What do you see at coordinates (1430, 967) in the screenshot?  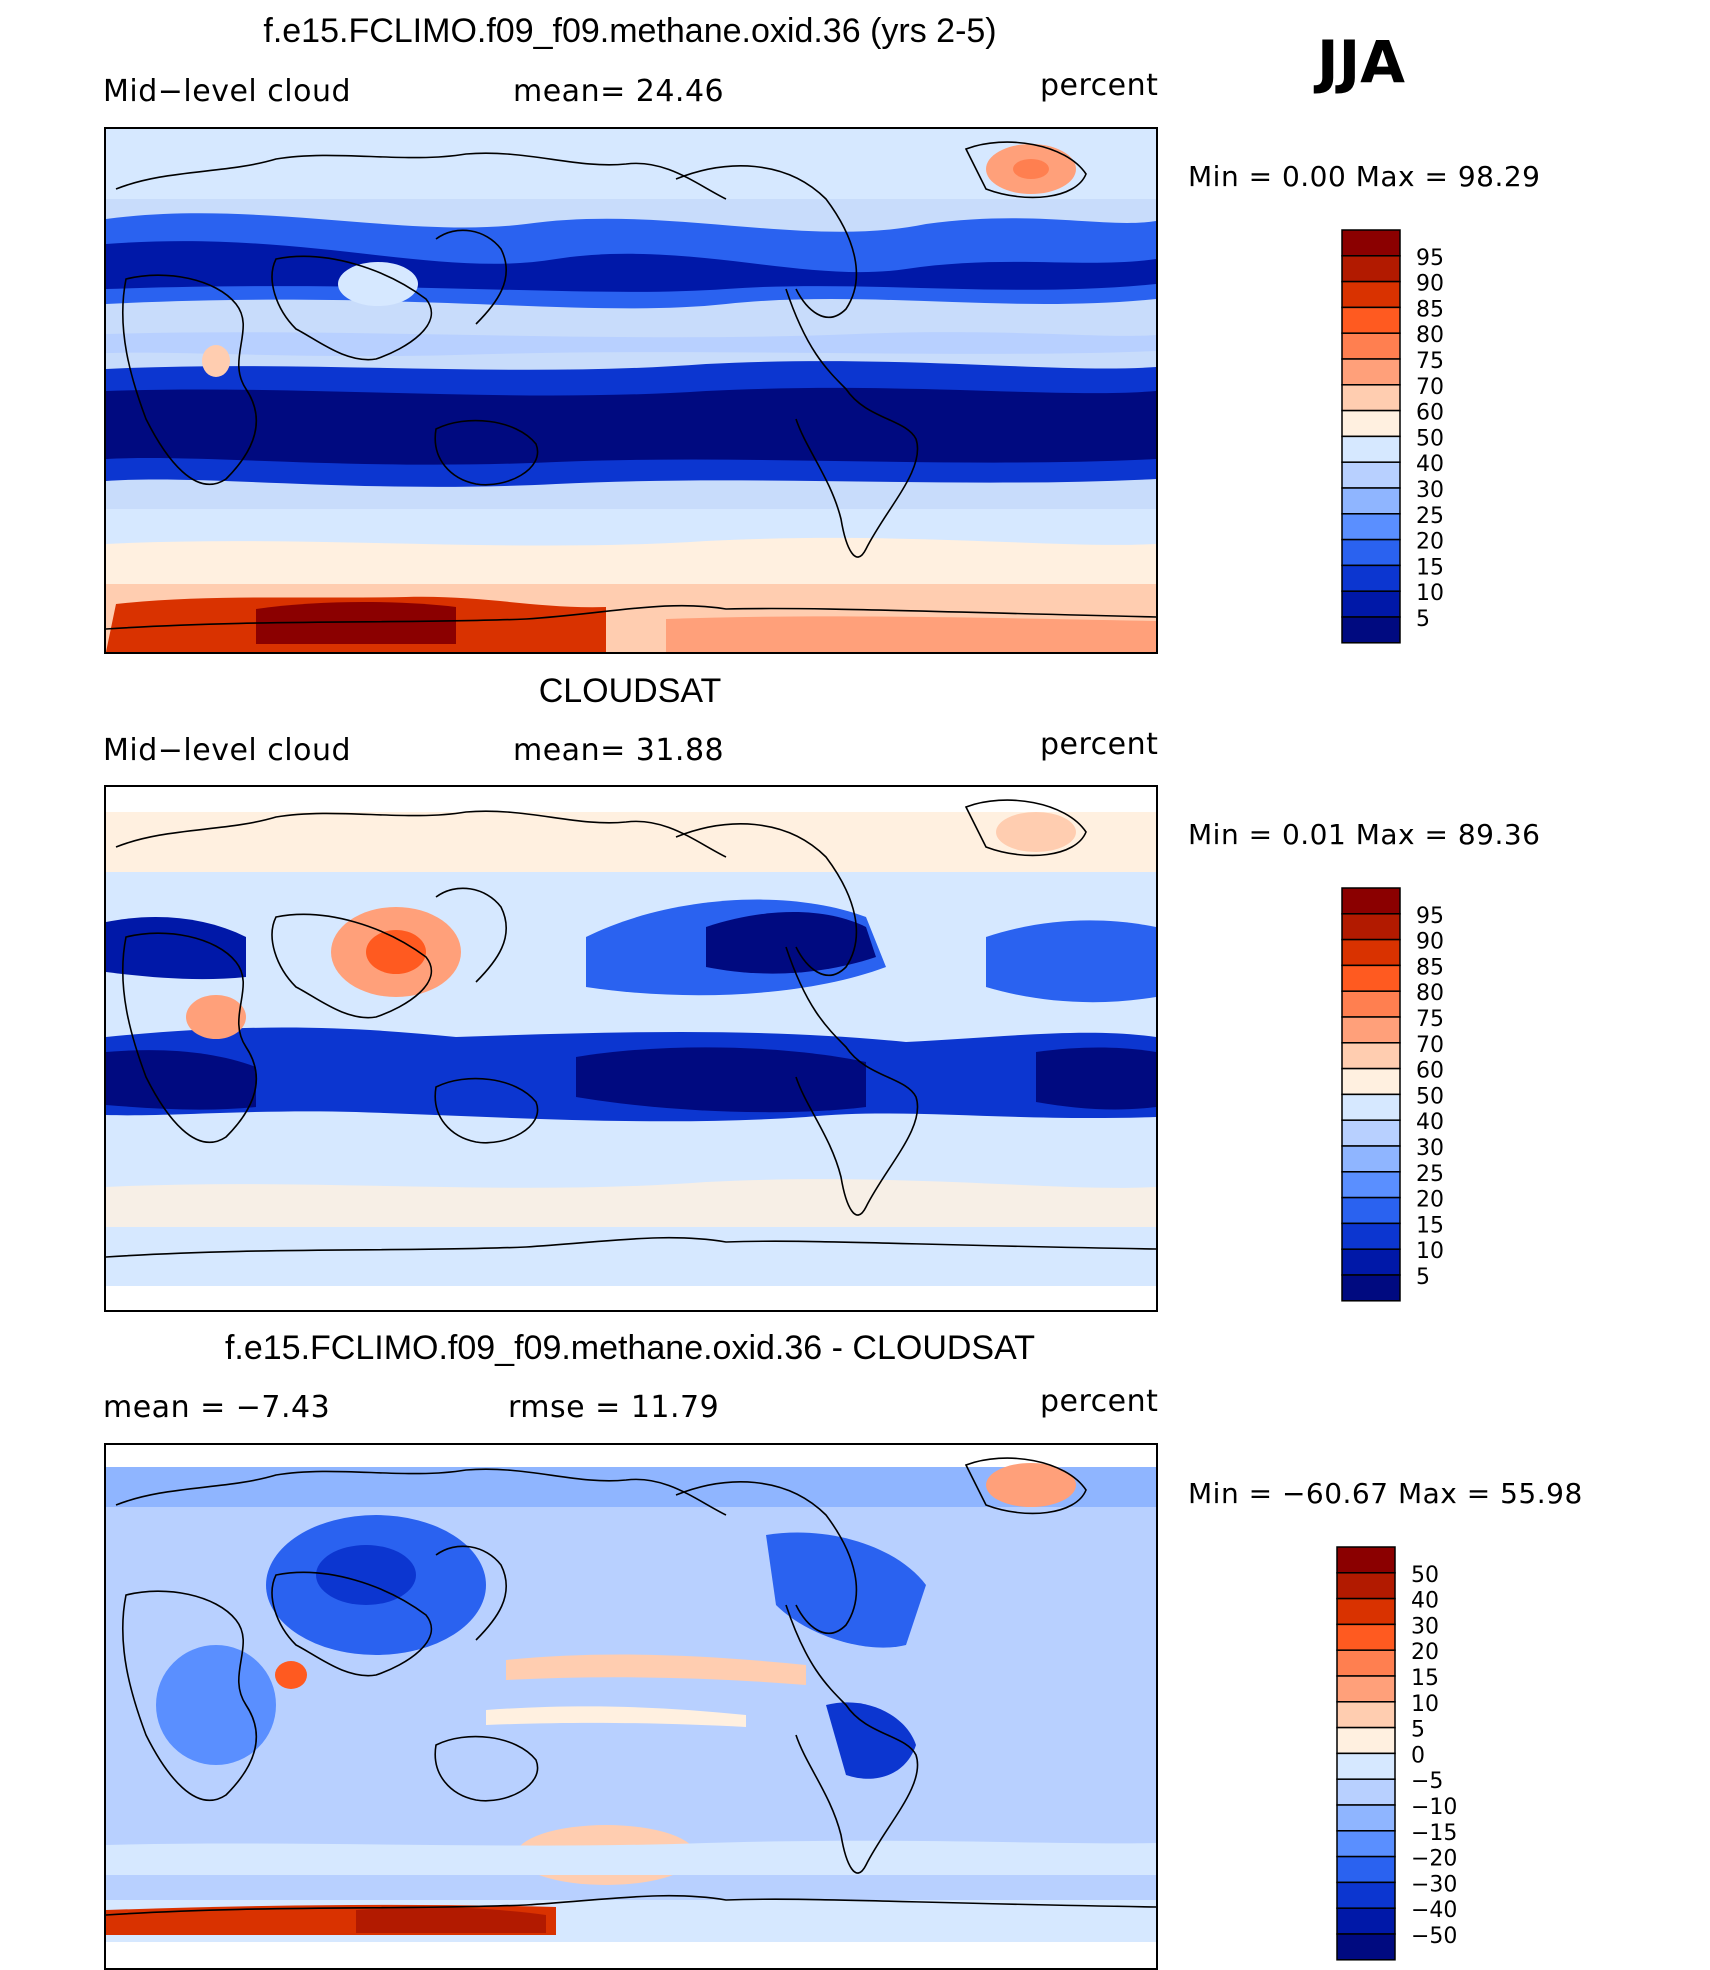 I see `panel-2-colorbar-label: 85` at bounding box center [1430, 967].